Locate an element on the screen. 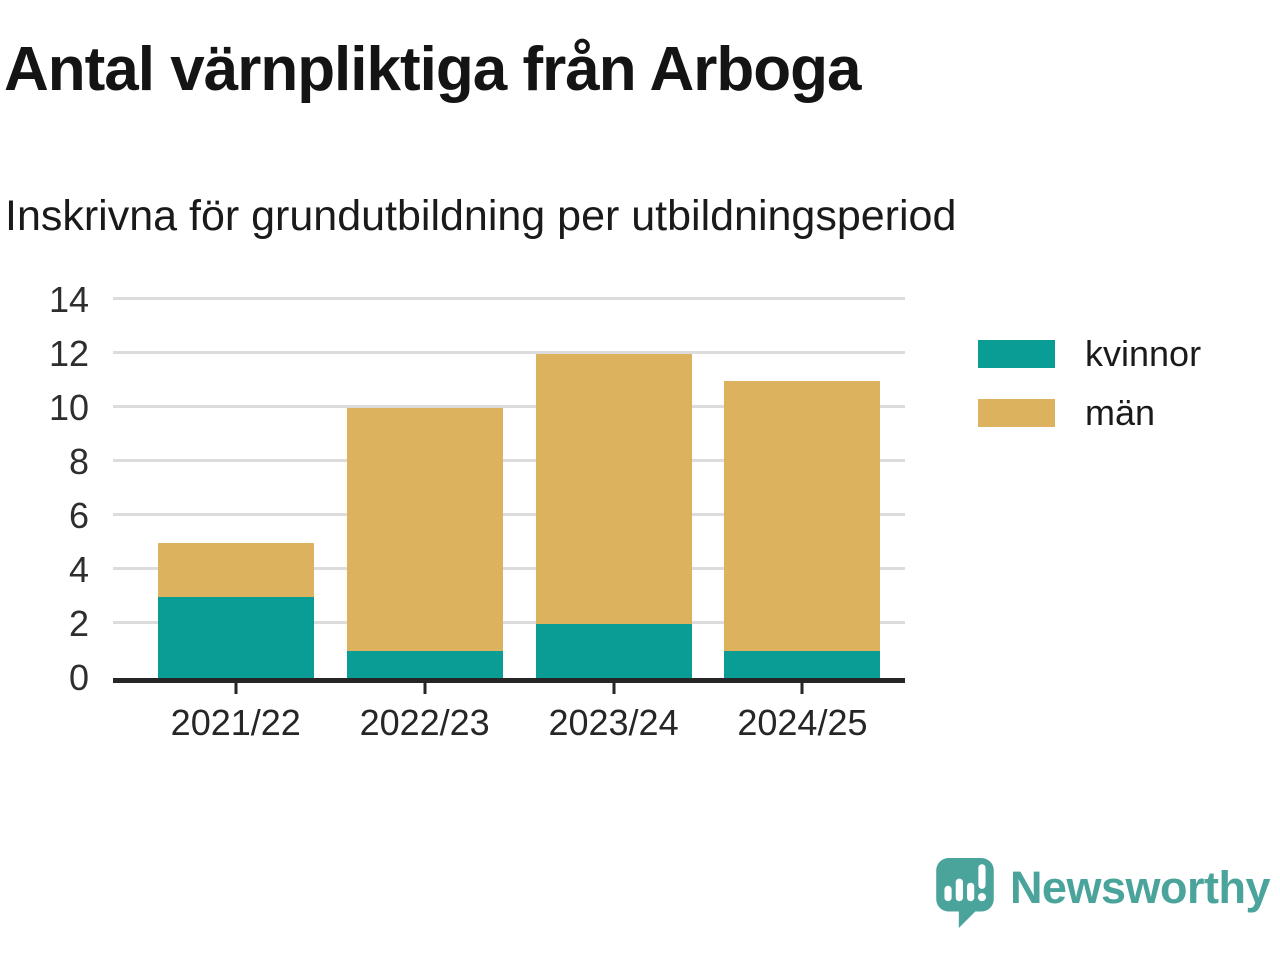  newsworthy-logo-text: Newsworthy is located at coordinates (1140, 887).